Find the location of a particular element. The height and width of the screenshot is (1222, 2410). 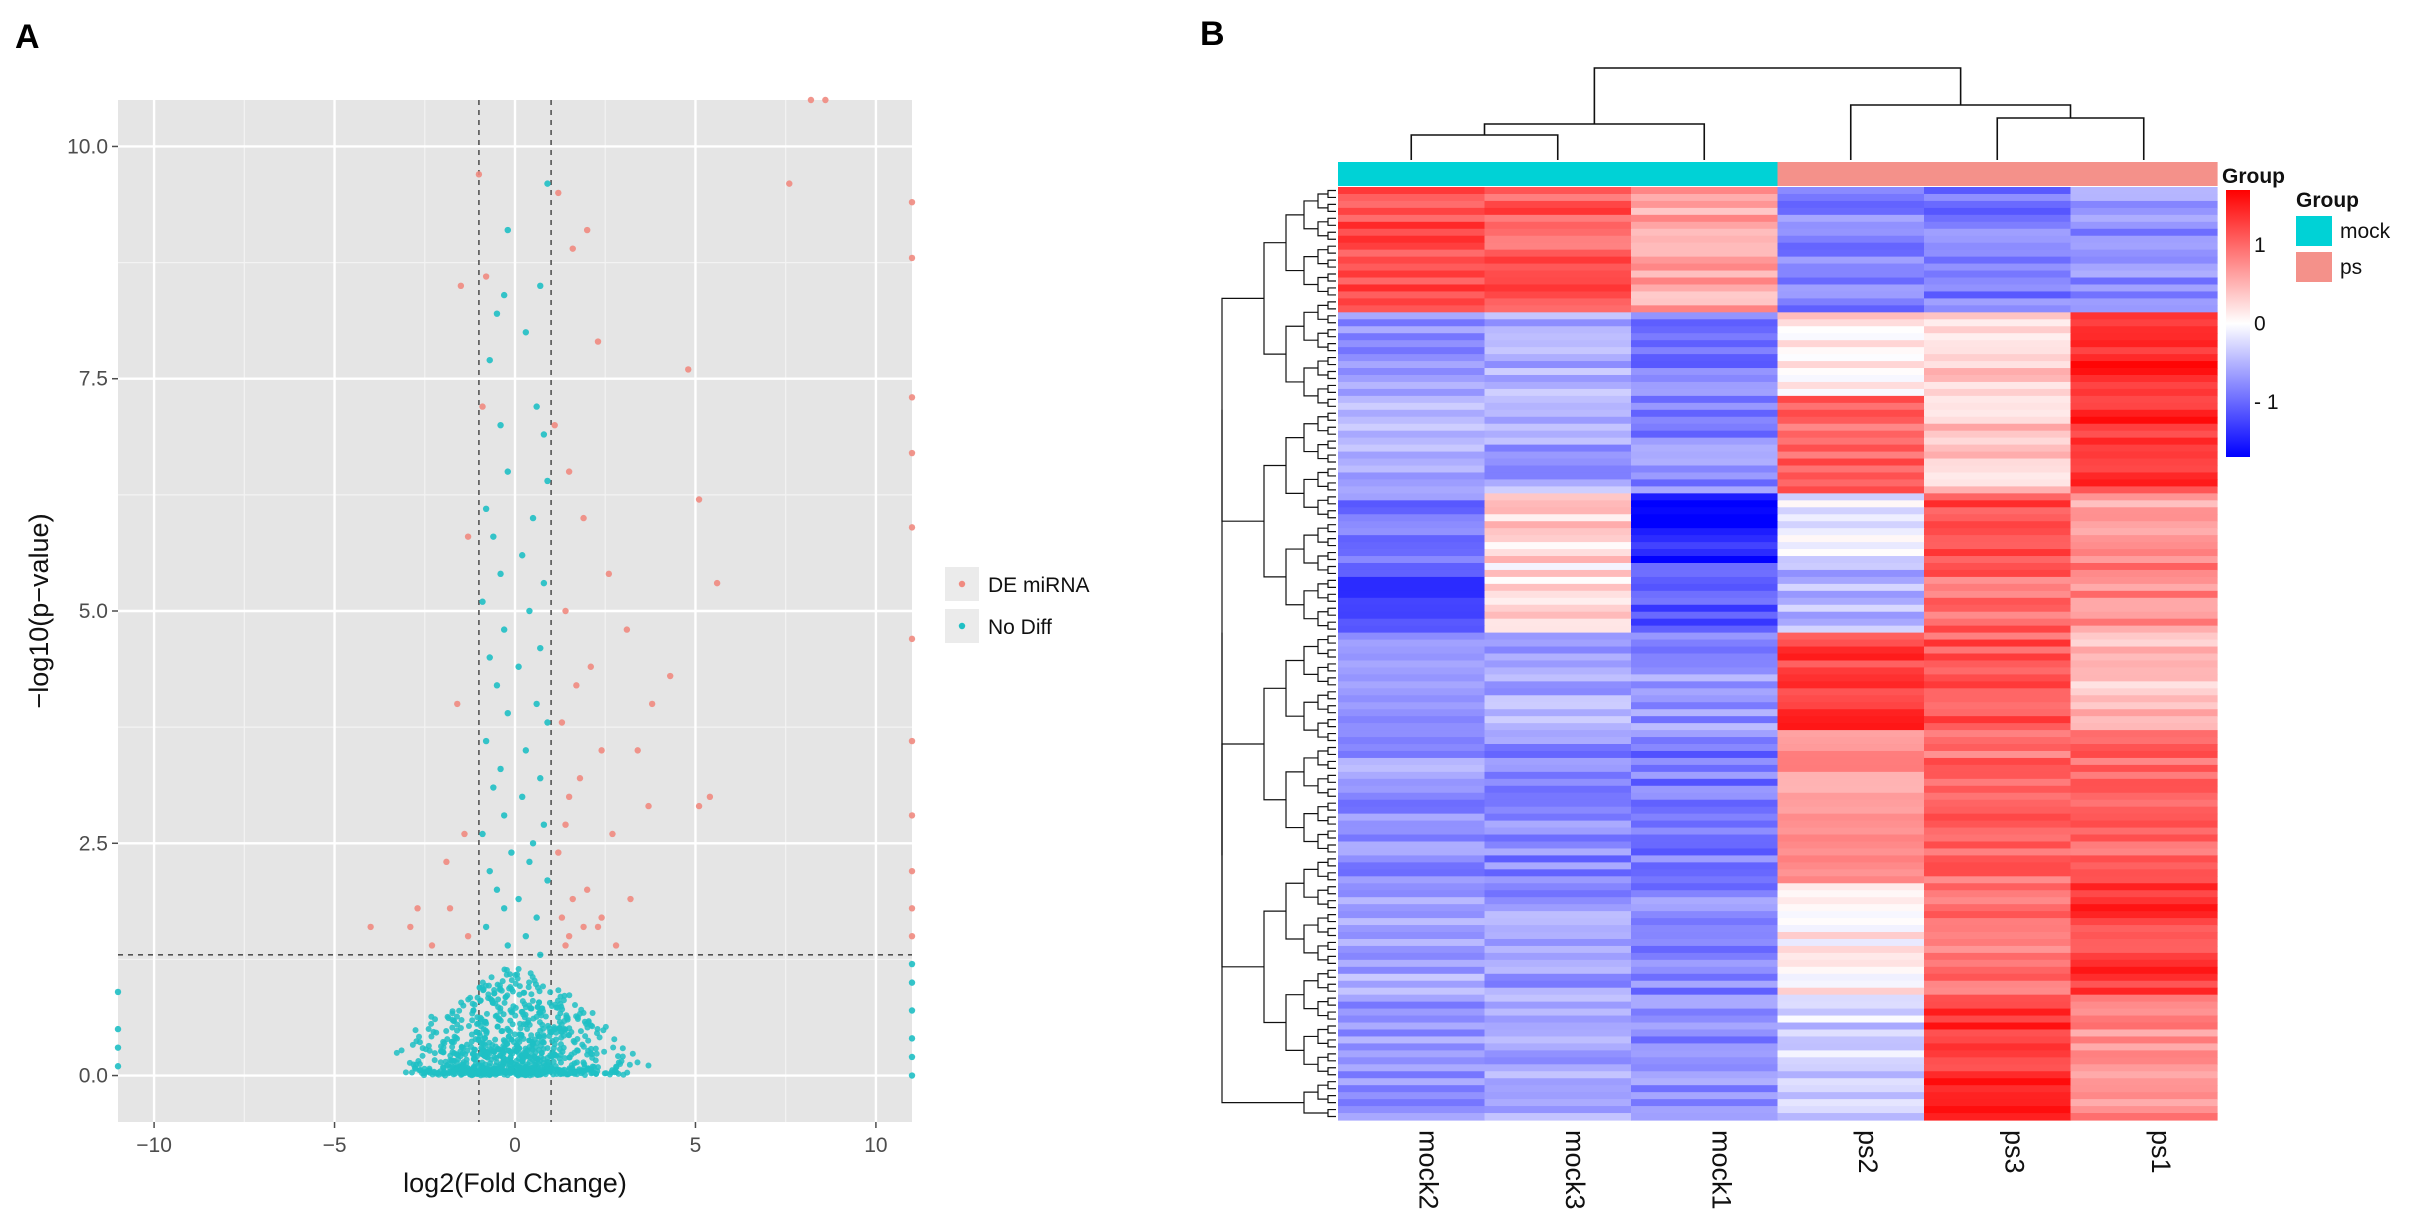

colorbar-scale is located at coordinates (2238, 323).